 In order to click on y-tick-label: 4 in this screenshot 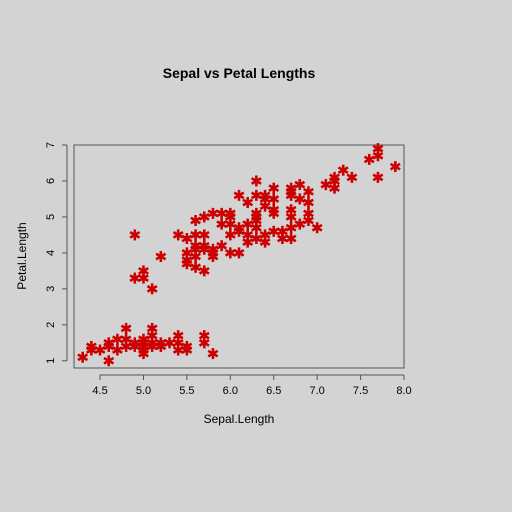, I will do `click(51, 253)`.